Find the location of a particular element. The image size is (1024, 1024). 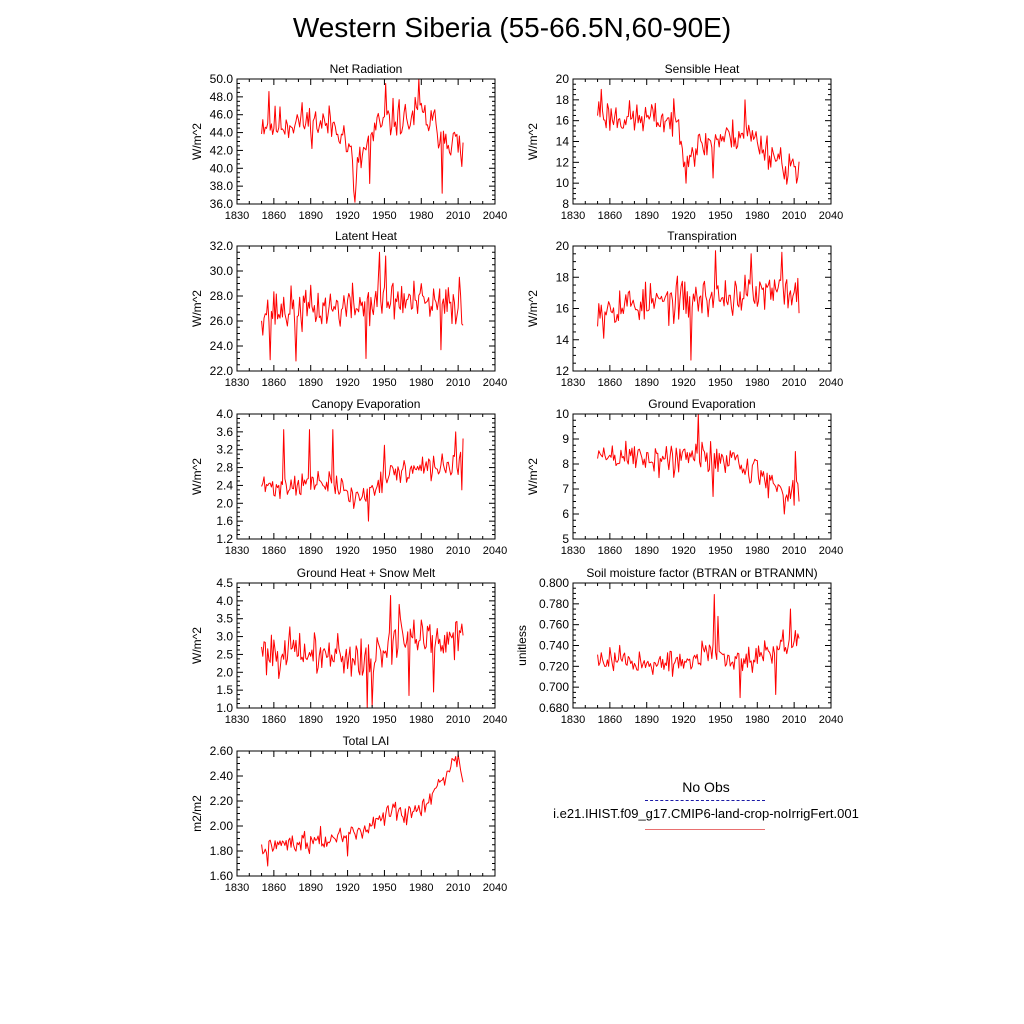

y-tick-label: 2.8 is located at coordinates (224, 468).